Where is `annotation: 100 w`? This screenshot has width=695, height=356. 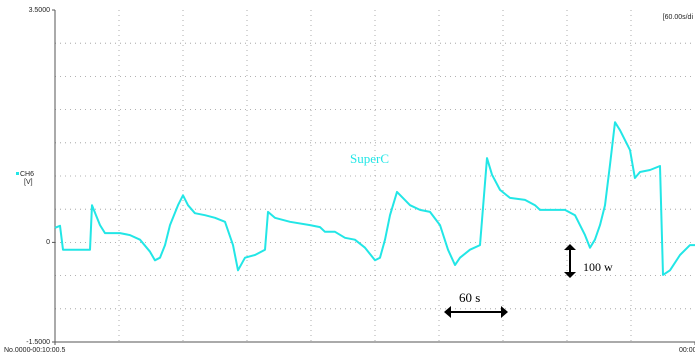 annotation: 100 w is located at coordinates (598, 267).